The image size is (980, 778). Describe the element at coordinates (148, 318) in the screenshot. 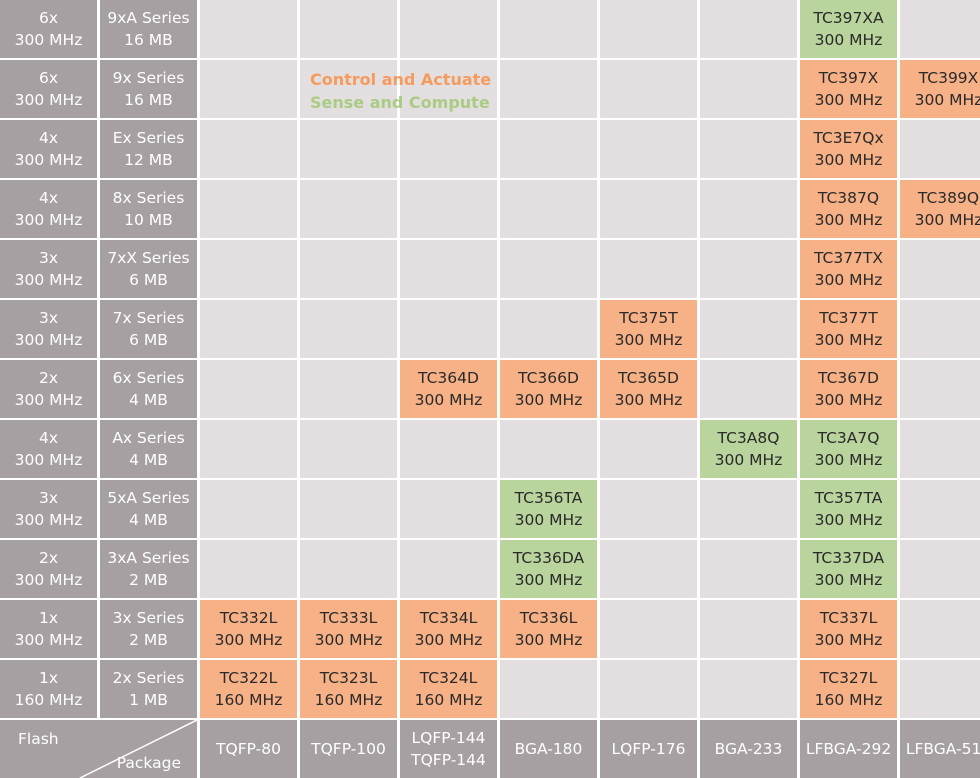

I see `cell-line-primary: 7x Series` at that location.